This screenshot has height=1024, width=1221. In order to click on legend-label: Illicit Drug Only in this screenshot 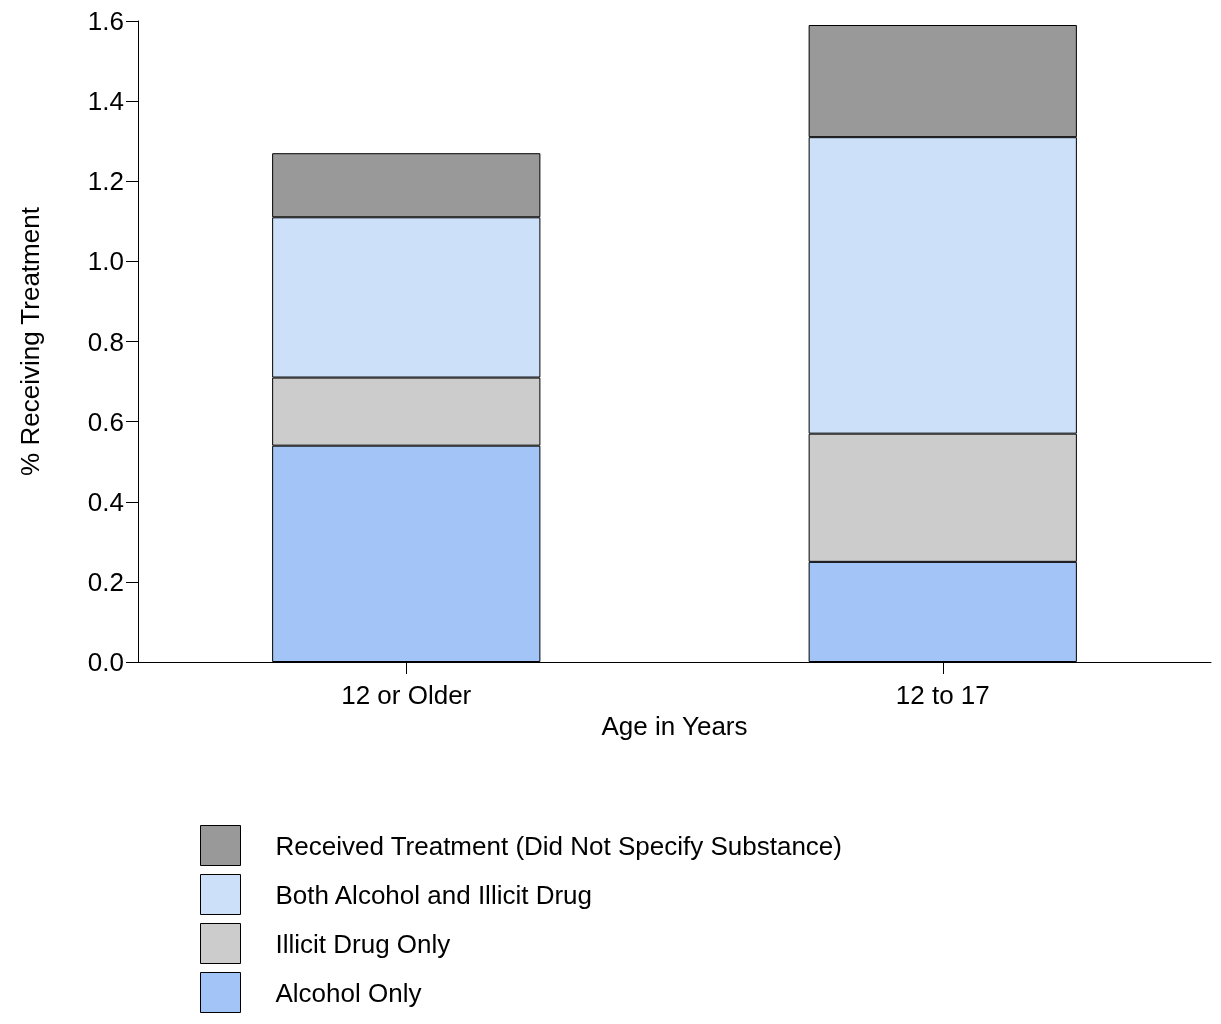, I will do `click(363, 943)`.